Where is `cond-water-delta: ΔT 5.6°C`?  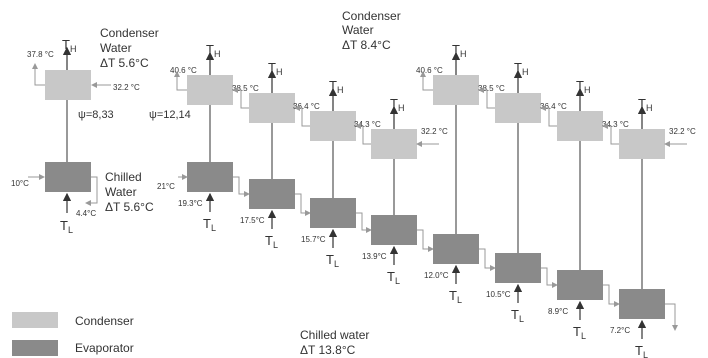
cond-water-delta: ΔT 5.6°C is located at coordinates (124, 63).